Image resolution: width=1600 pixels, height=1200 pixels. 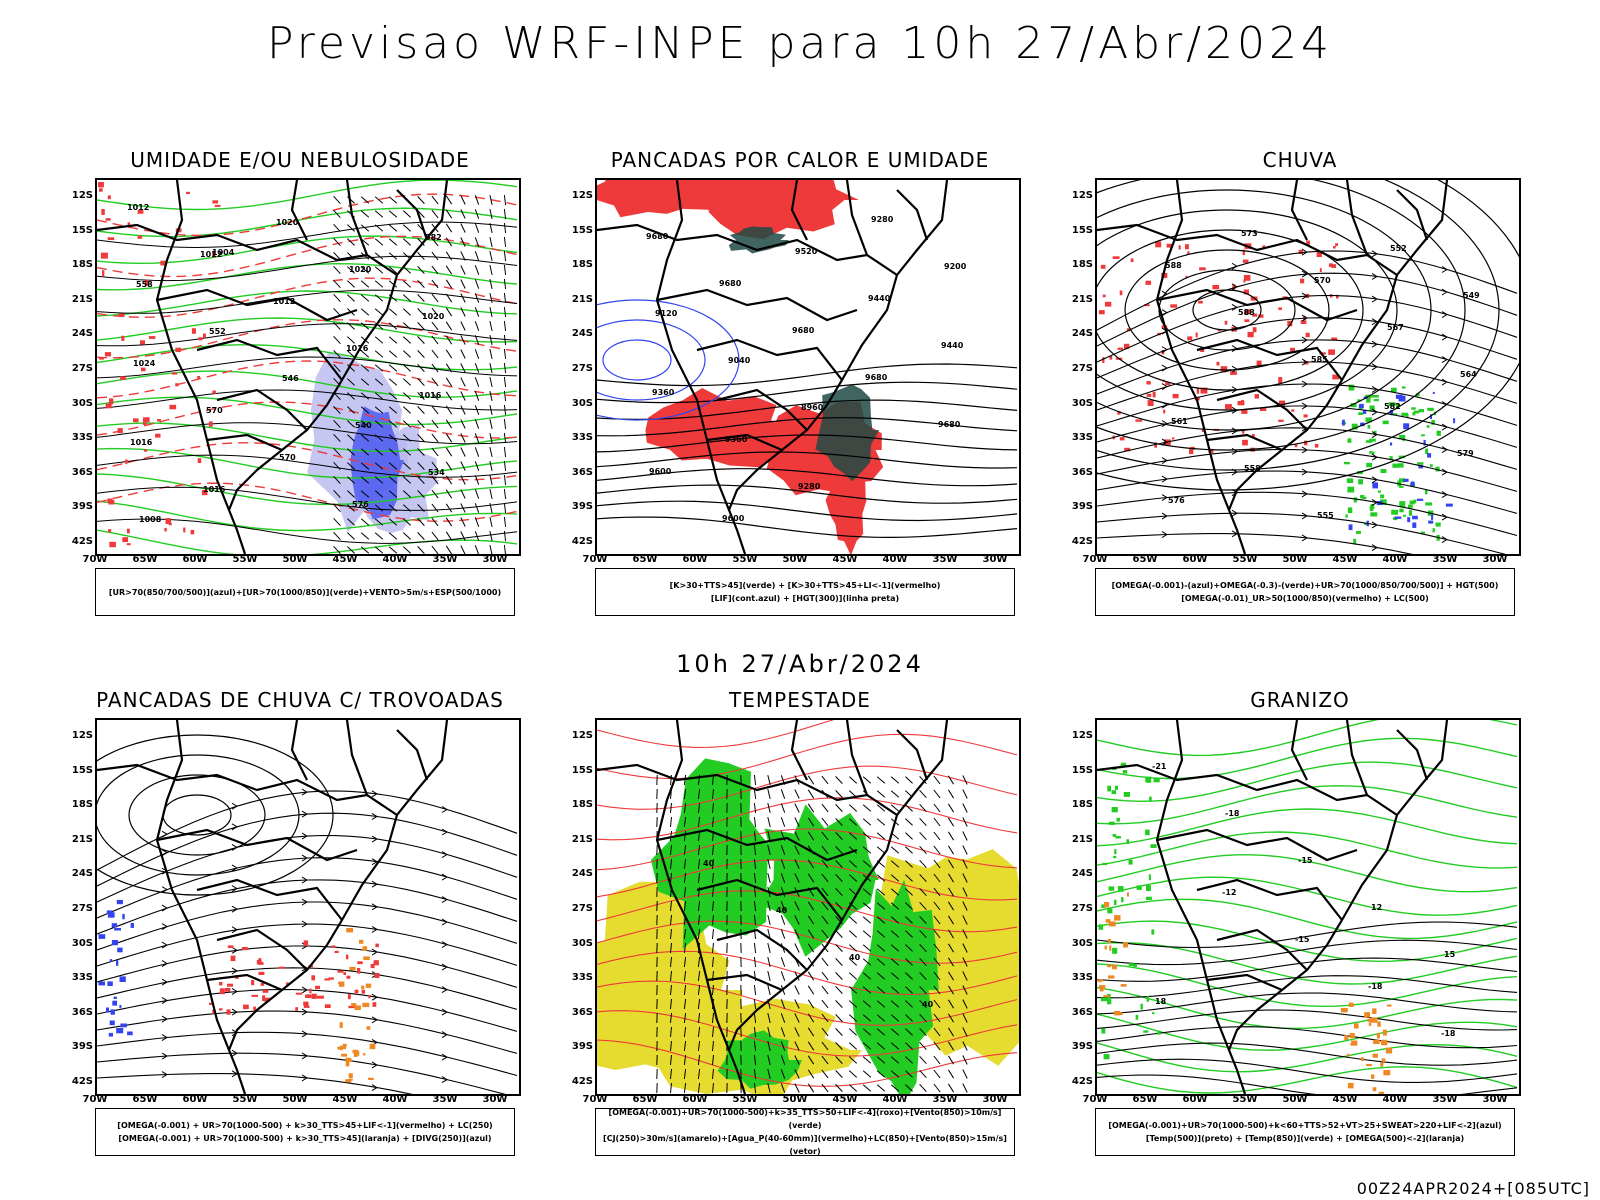 I want to click on latitude-label: 21S, so click(x=582, y=839).